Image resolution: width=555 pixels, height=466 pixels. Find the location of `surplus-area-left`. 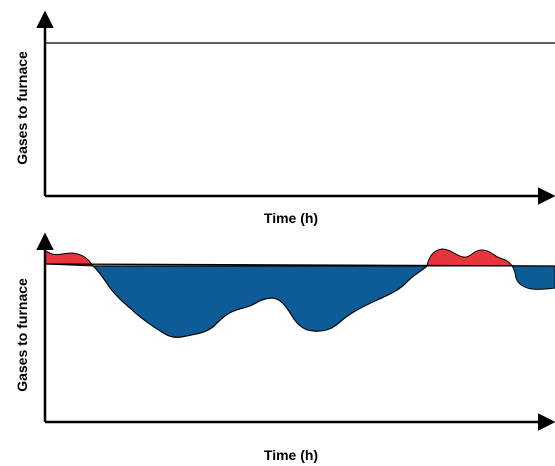

surplus-area-left is located at coordinates (69, 259).